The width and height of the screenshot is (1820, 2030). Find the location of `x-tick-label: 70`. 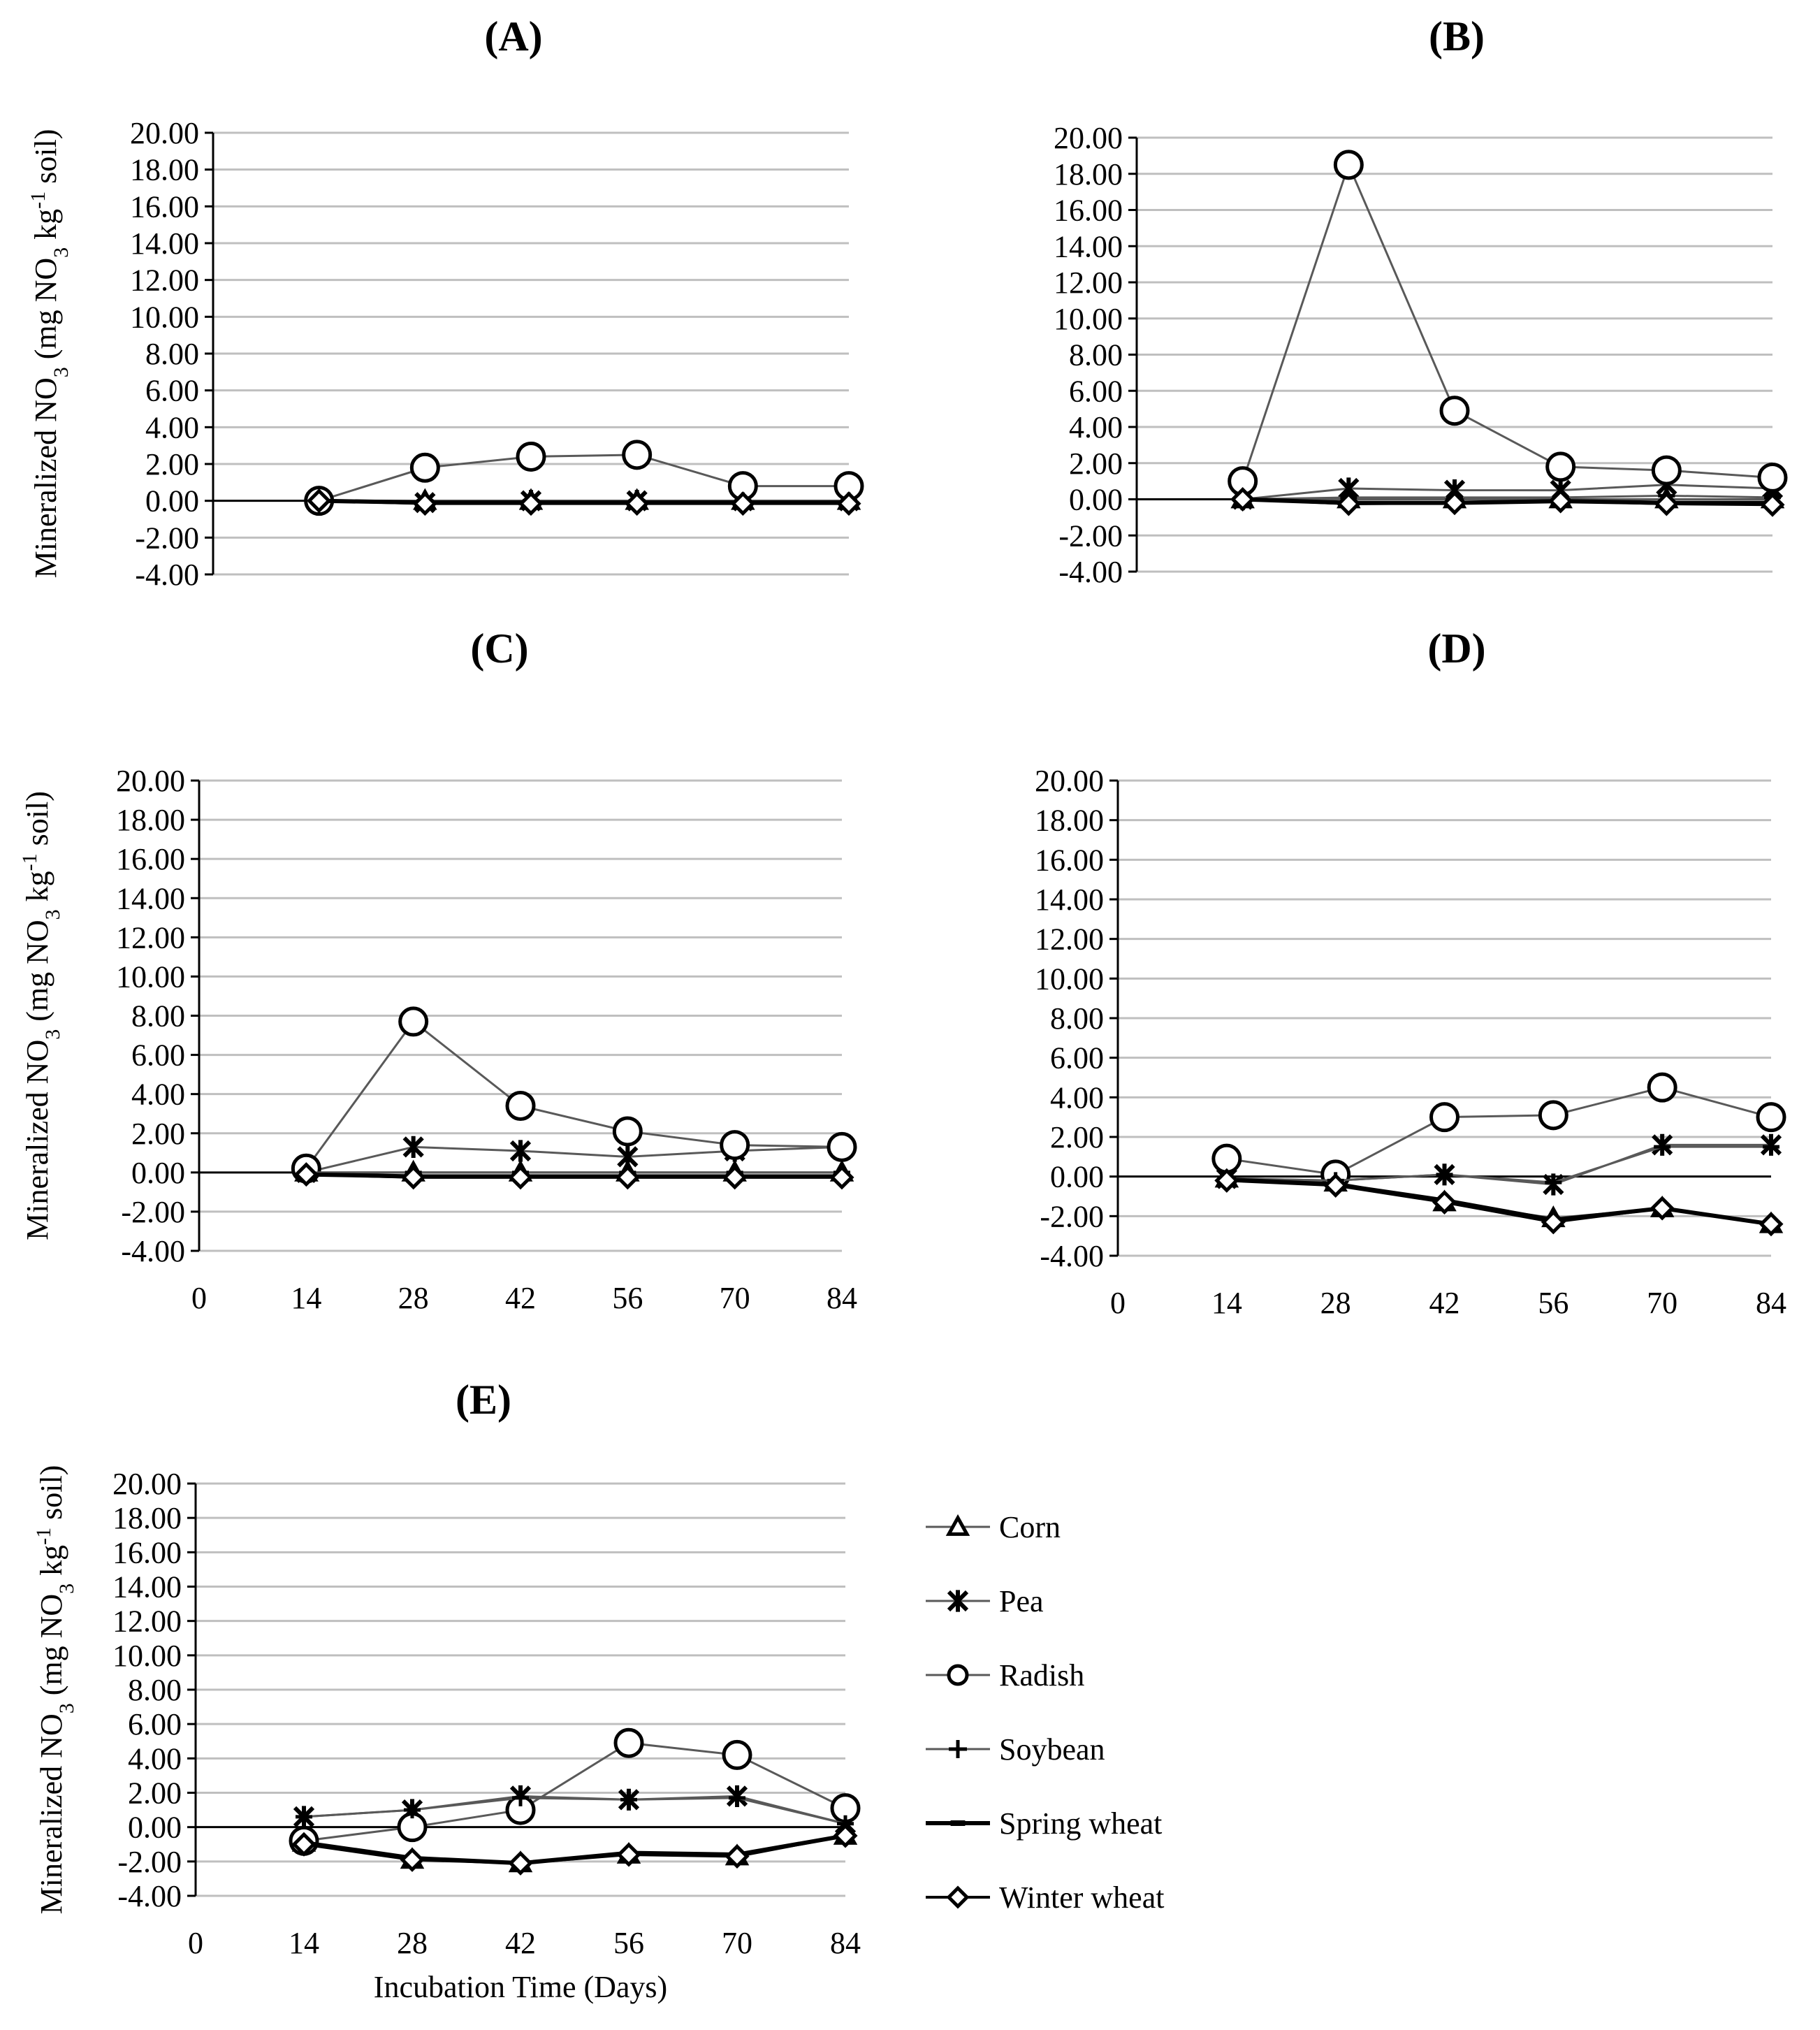

x-tick-label: 70 is located at coordinates (1662, 1303).